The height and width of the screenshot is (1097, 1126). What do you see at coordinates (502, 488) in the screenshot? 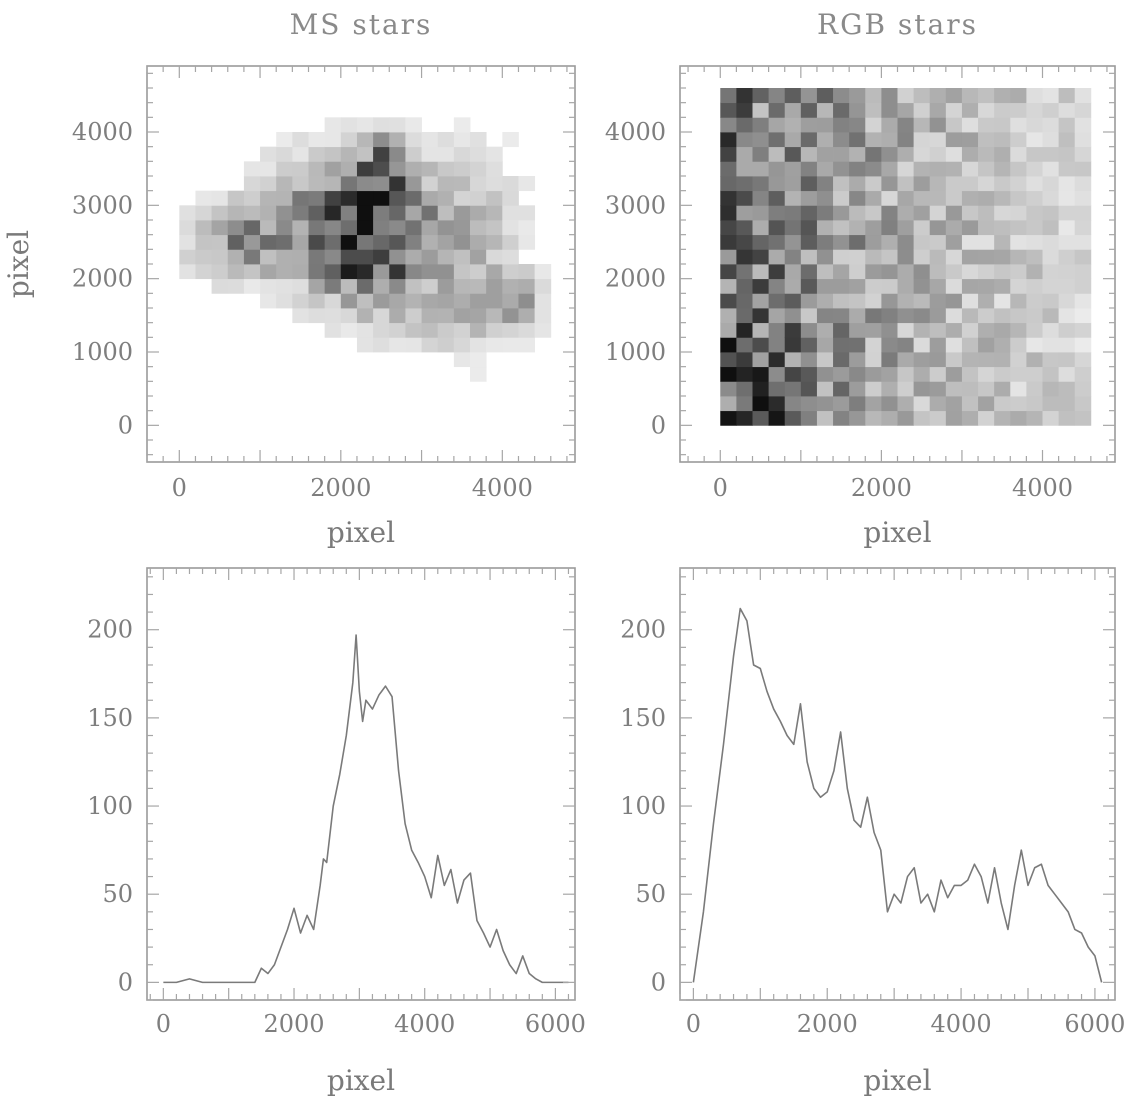
I see `x-tick-label: 4000` at bounding box center [502, 488].